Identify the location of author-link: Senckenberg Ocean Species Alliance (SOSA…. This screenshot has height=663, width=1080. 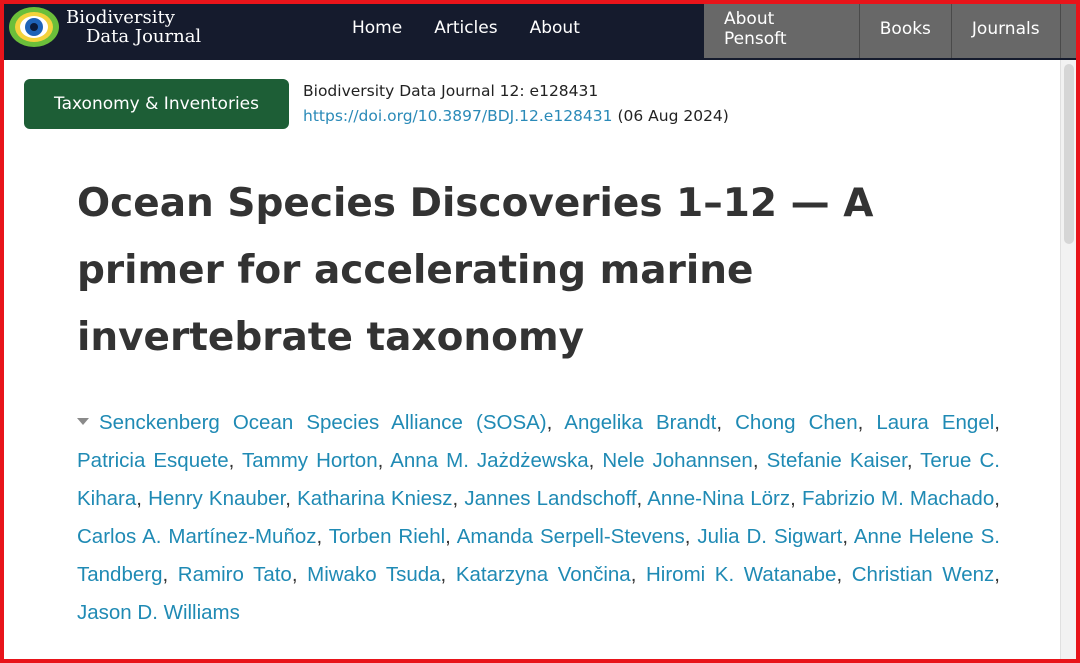
(323, 422).